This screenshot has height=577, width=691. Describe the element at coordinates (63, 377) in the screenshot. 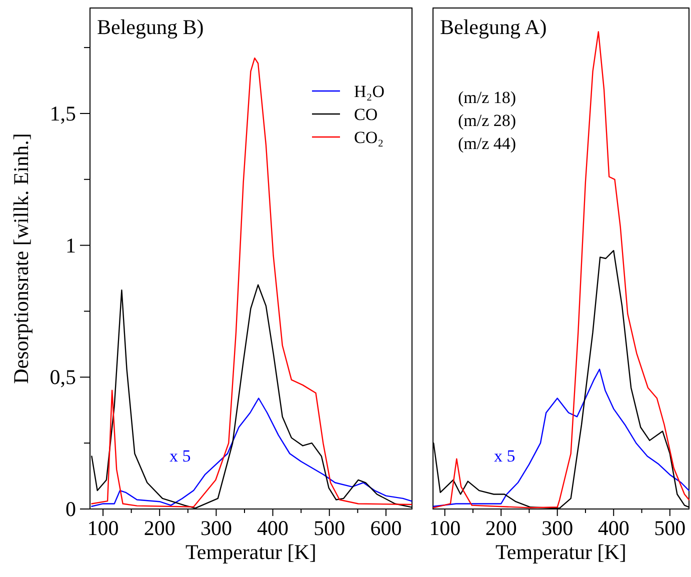

I see `y-tick-label: 0,5` at that location.